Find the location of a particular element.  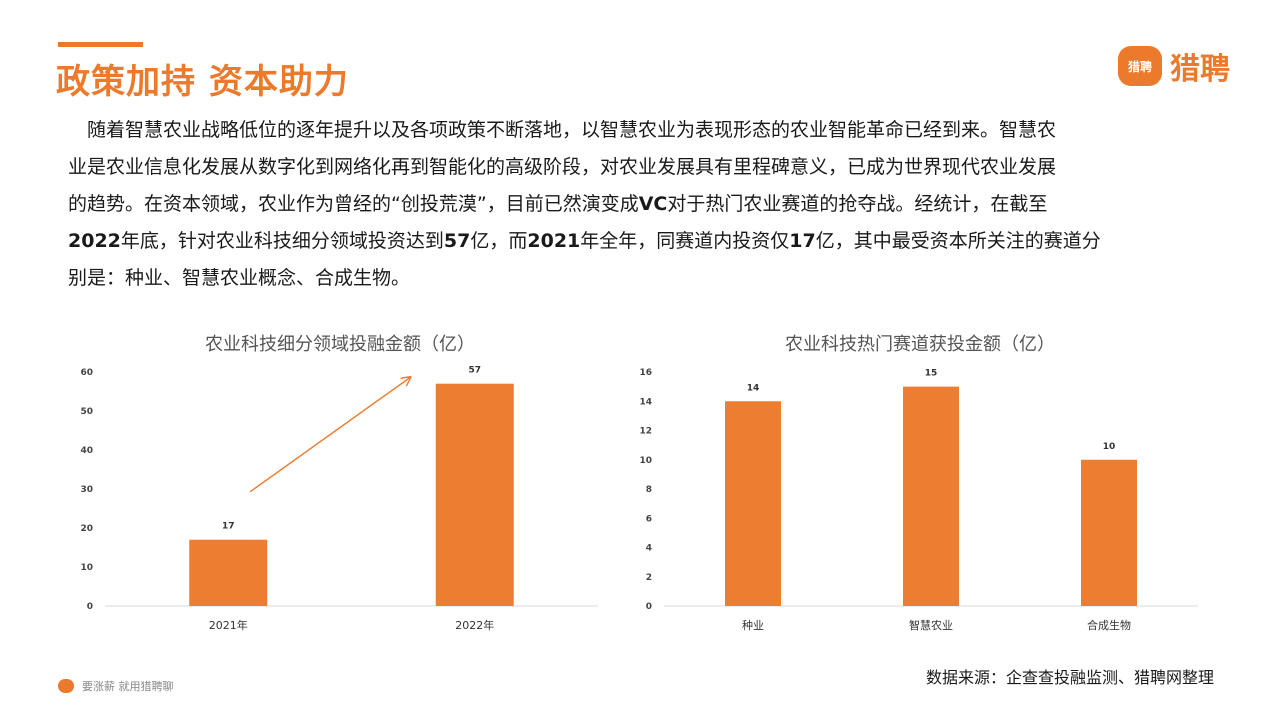

chart-2-y-tick-label: 10 is located at coordinates (645, 461).